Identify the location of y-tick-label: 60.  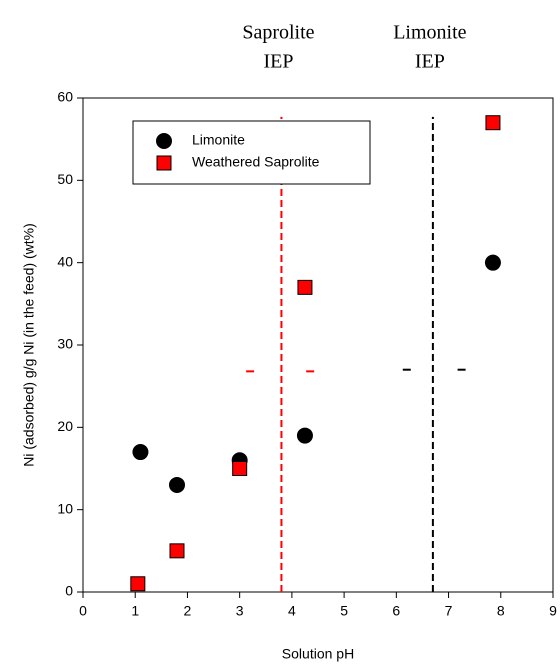
(65, 97).